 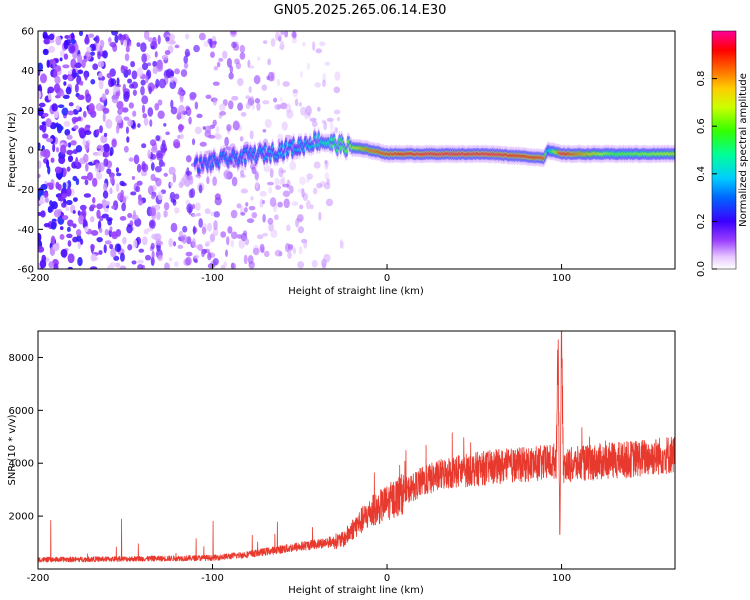 What do you see at coordinates (12, 449) in the screenshot?
I see `snr-y-axis-title: SNR (10 * v/v)` at bounding box center [12, 449].